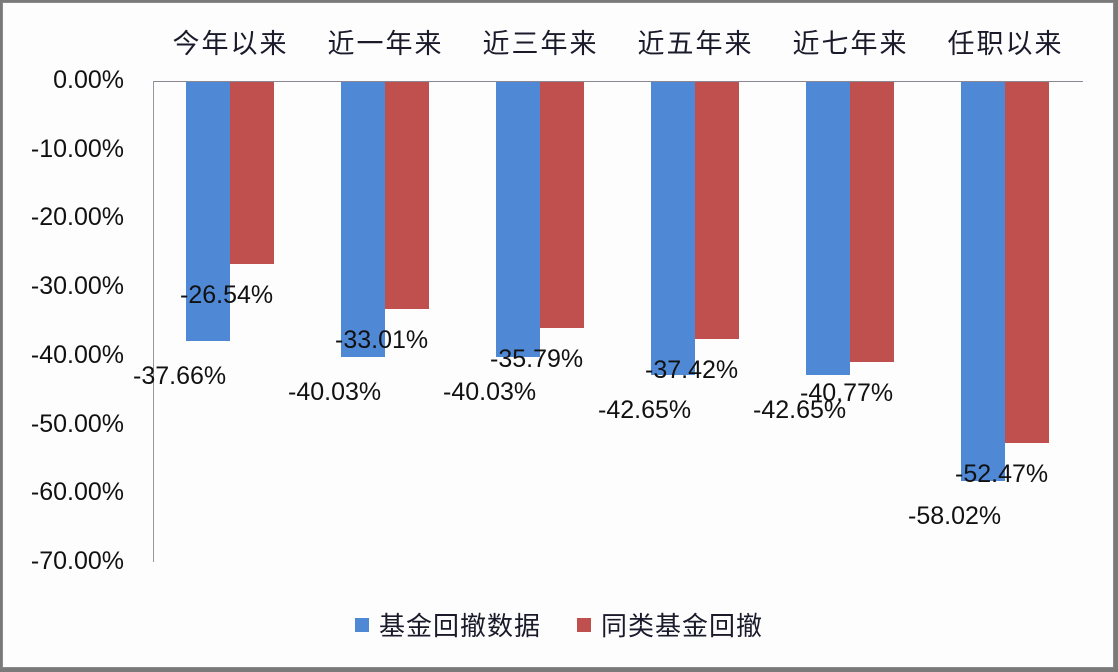  I want to click on data-label: -37.66%, so click(180, 375).